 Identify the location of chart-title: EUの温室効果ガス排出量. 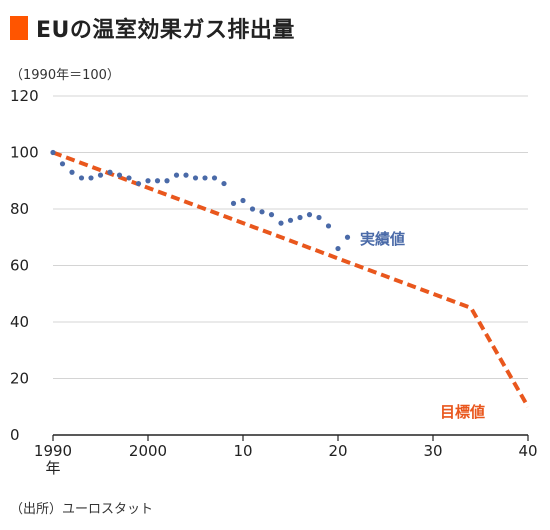
(165, 30).